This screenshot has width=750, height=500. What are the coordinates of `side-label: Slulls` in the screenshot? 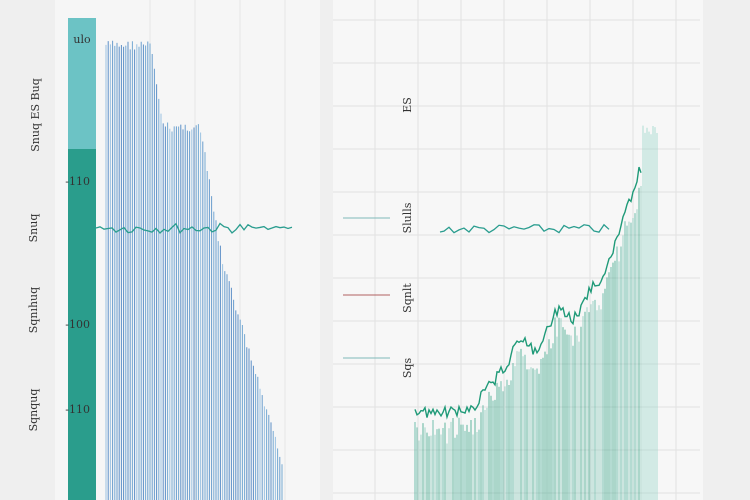 It's located at (407, 217).